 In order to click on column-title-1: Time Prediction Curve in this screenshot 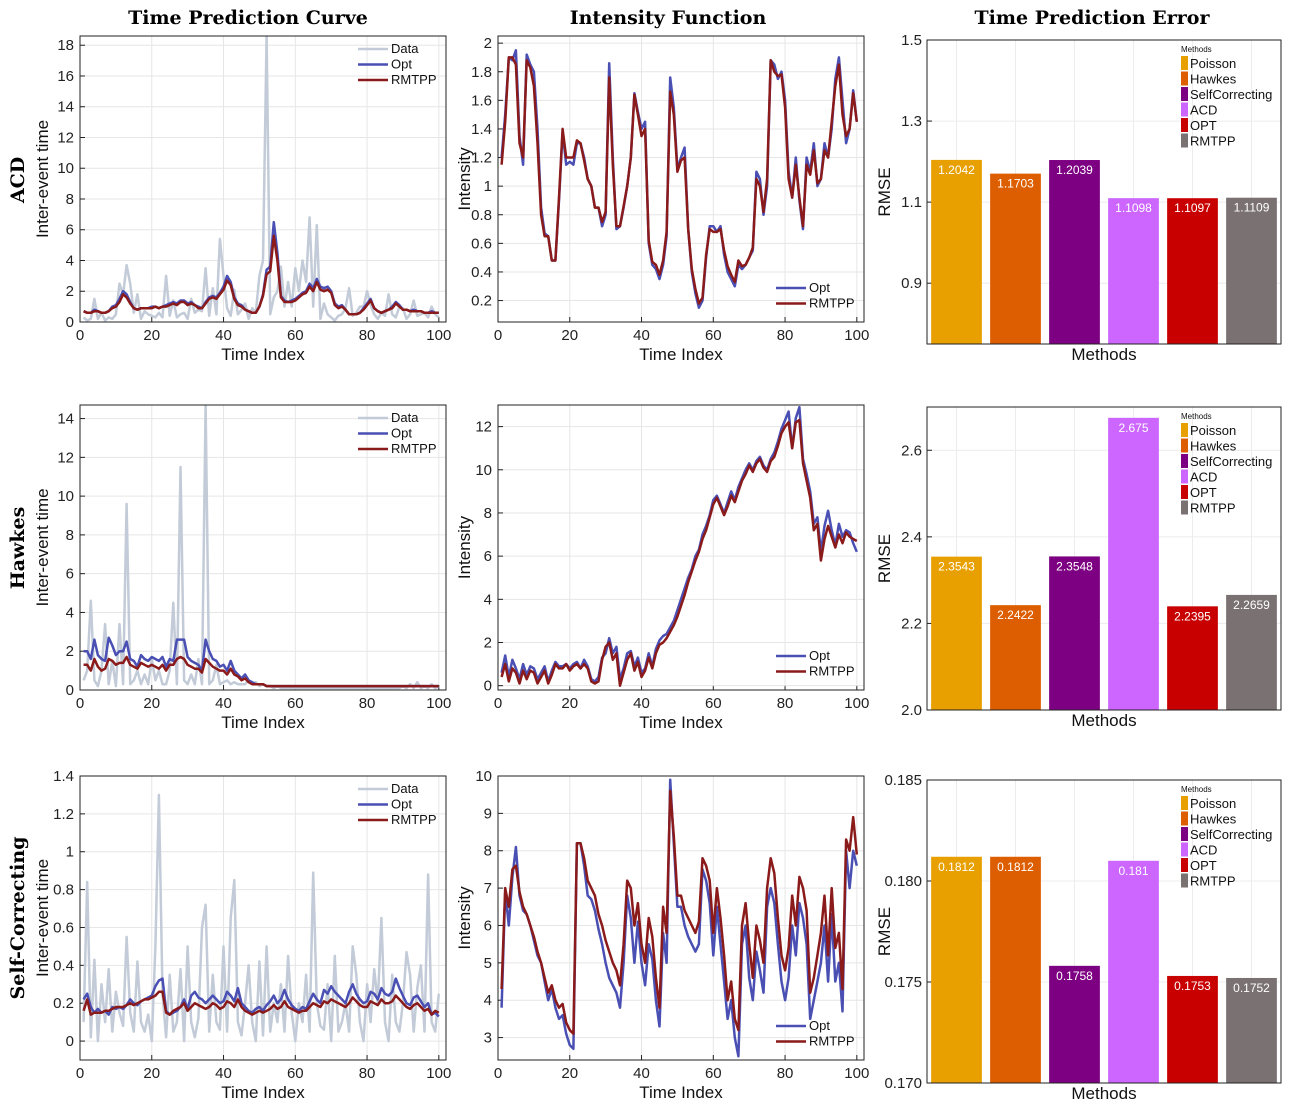, I will do `click(248, 18)`.